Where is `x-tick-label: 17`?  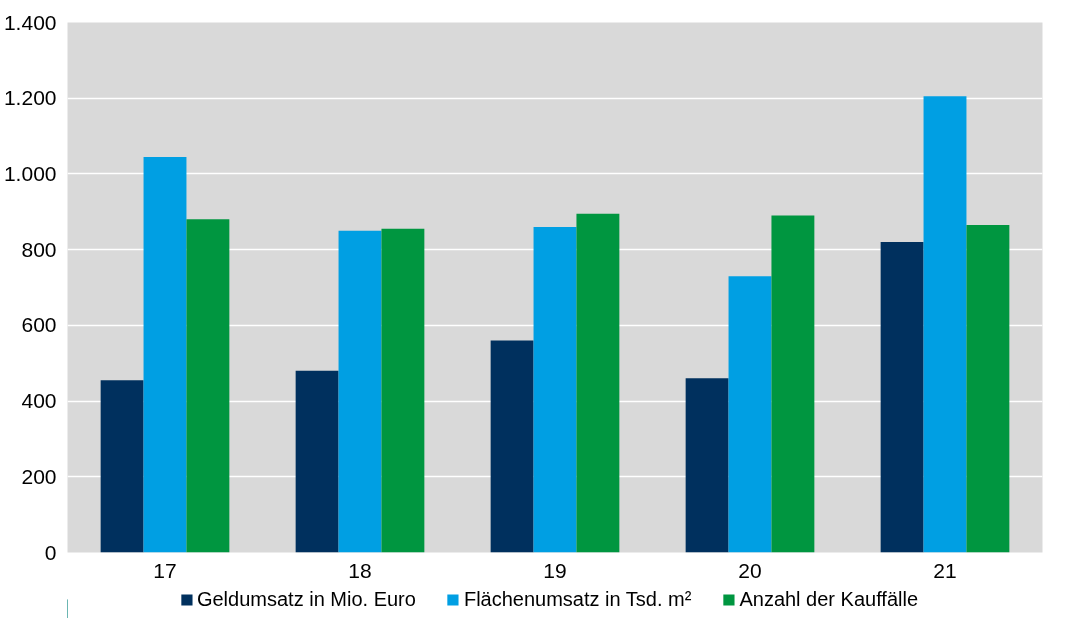
x-tick-label: 17 is located at coordinates (165, 570).